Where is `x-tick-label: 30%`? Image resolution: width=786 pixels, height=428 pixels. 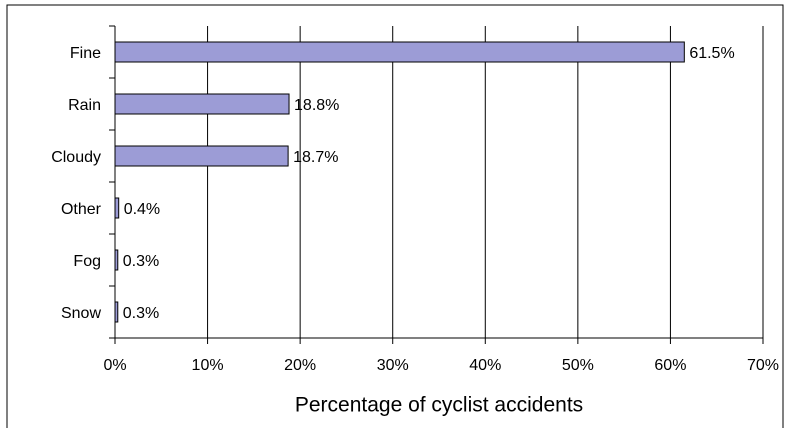
x-tick-label: 30% is located at coordinates (393, 365).